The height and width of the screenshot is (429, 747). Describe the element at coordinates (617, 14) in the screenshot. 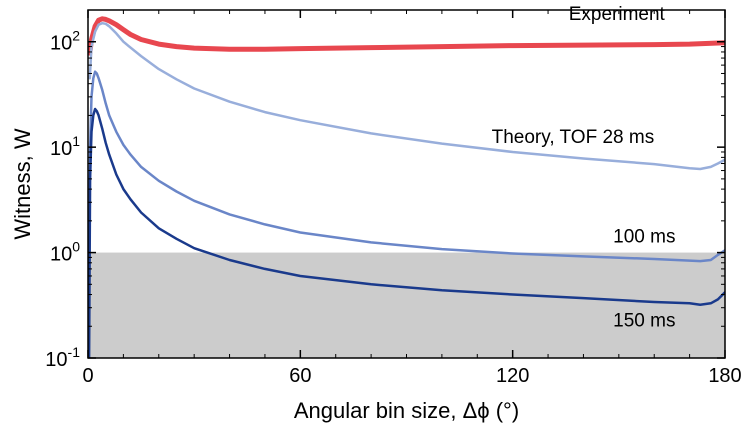

I see `series-annotation-1: Experiment` at that location.